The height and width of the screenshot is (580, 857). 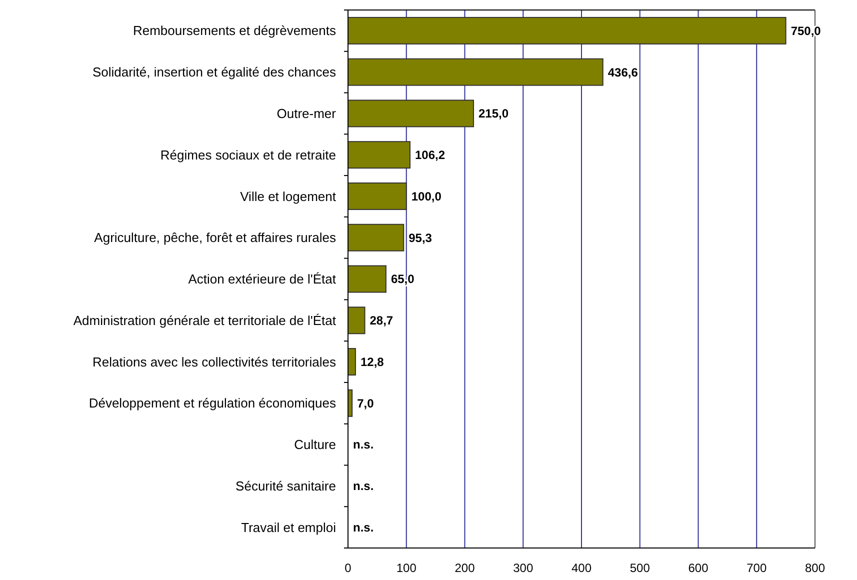 I want to click on x-tick-label: 0, so click(x=348, y=568).